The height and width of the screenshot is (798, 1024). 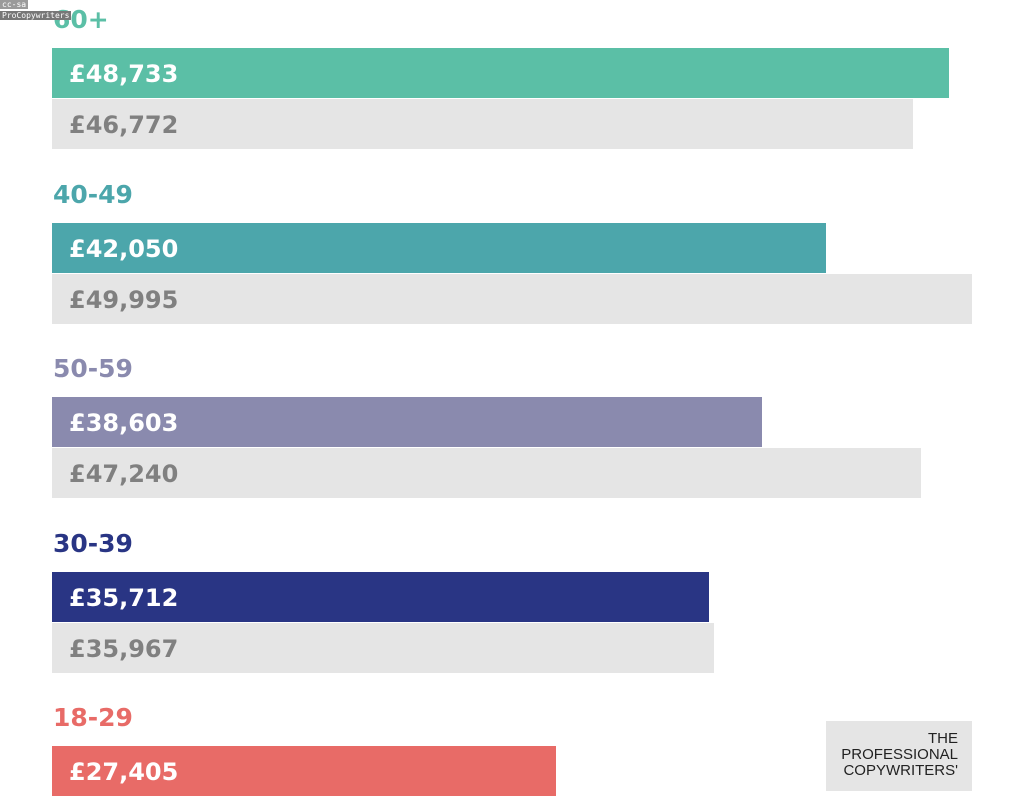 I want to click on bar-value-label: £42,050, so click(x=124, y=248).